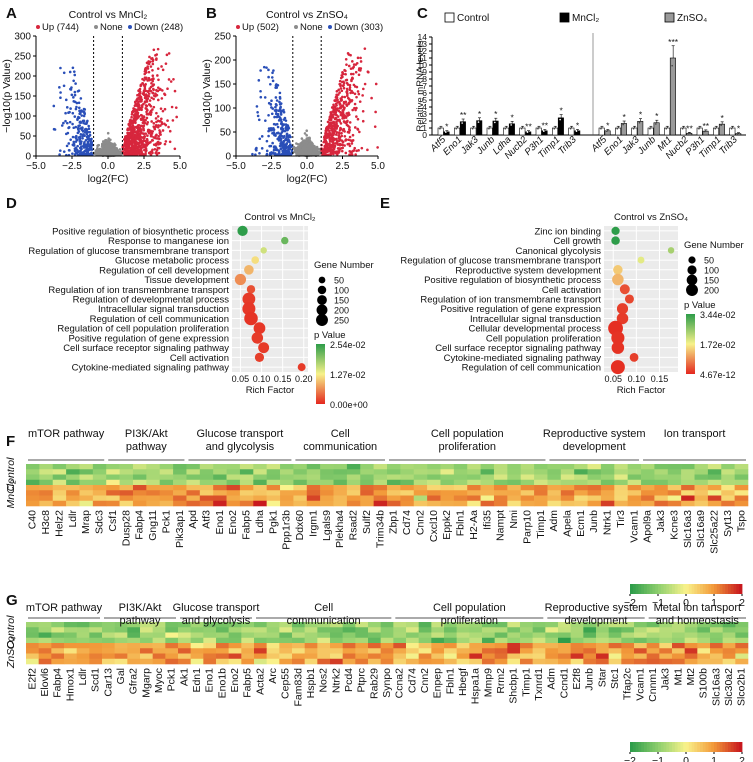  What do you see at coordinates (690, 589) in the screenshot?
I see `colorbar-segment` at bounding box center [690, 589].